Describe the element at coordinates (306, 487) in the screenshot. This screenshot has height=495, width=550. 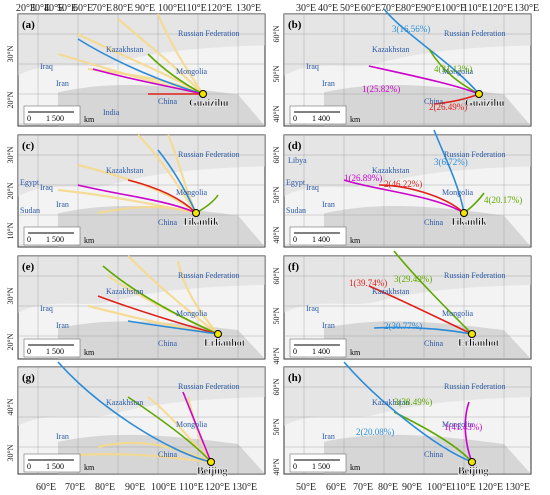
I see `bottom-axis-label: 50°E` at that location.